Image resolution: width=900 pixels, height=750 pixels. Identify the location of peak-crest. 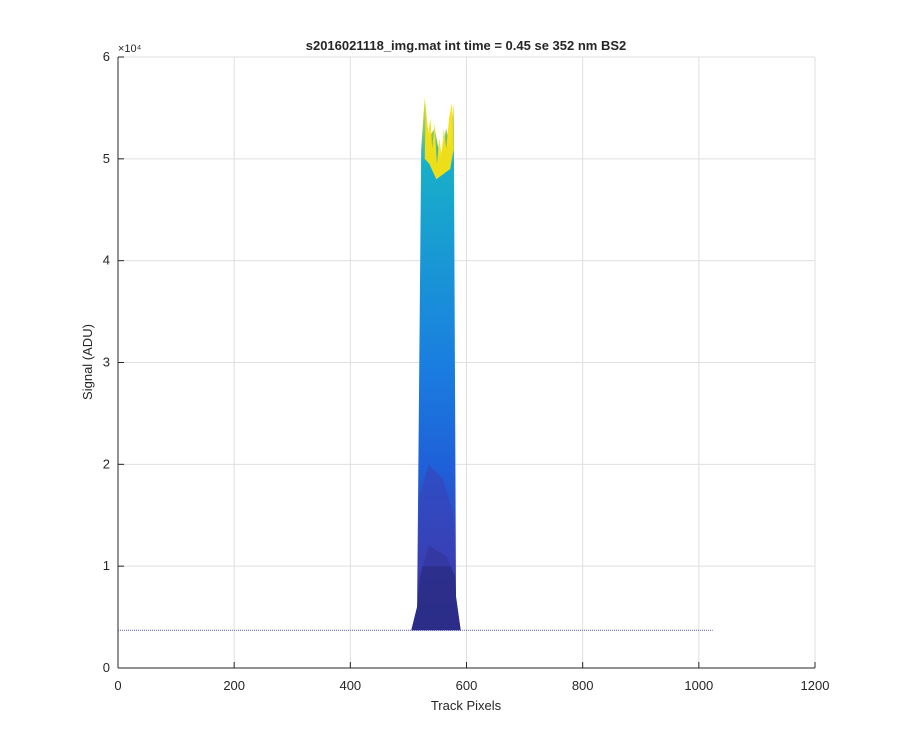
(439, 141).